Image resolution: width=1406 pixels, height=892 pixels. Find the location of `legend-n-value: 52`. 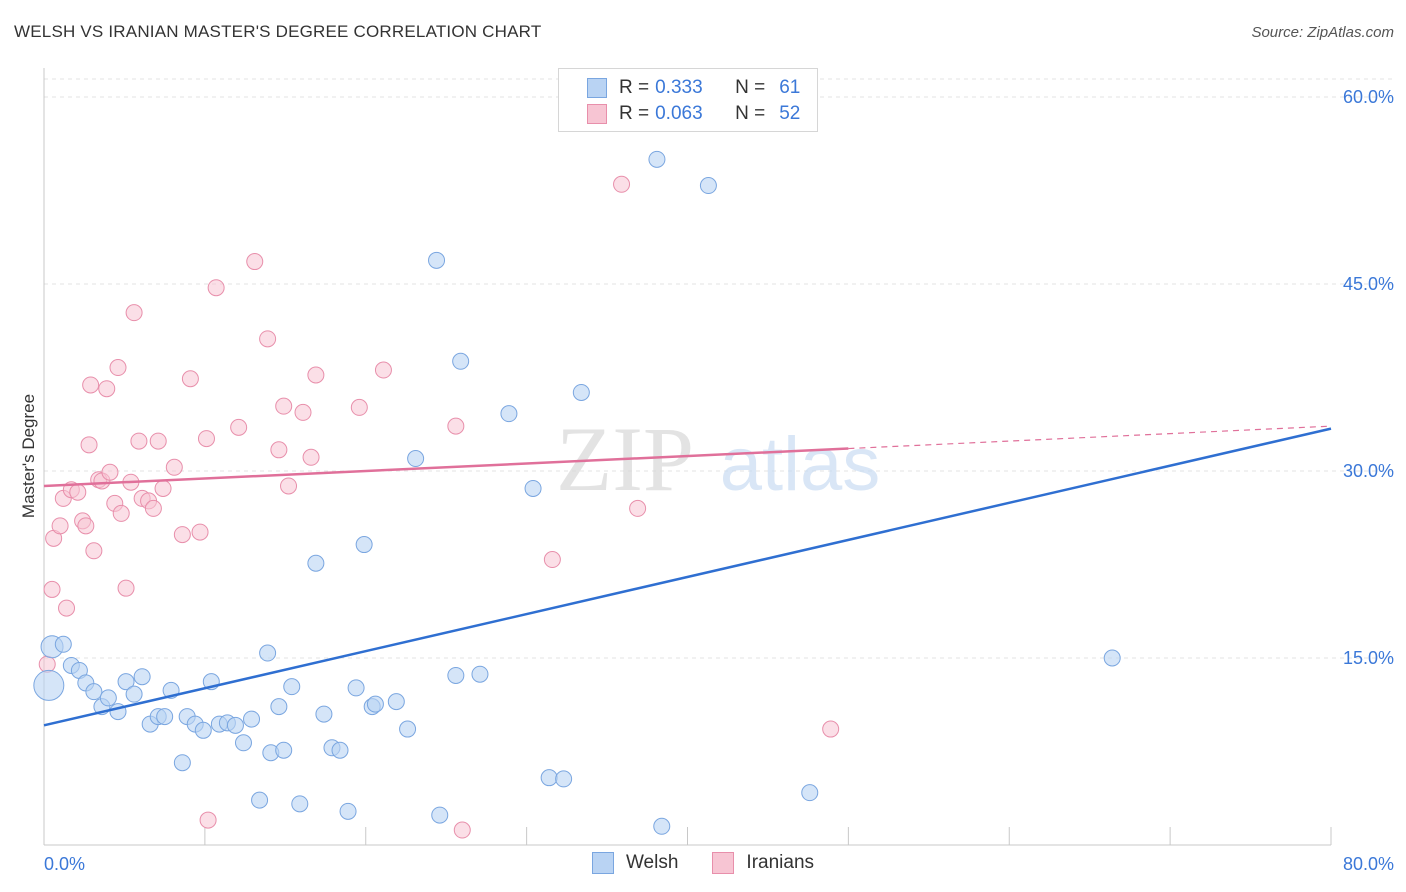

legend-n-value: 52 is located at coordinates (790, 113).